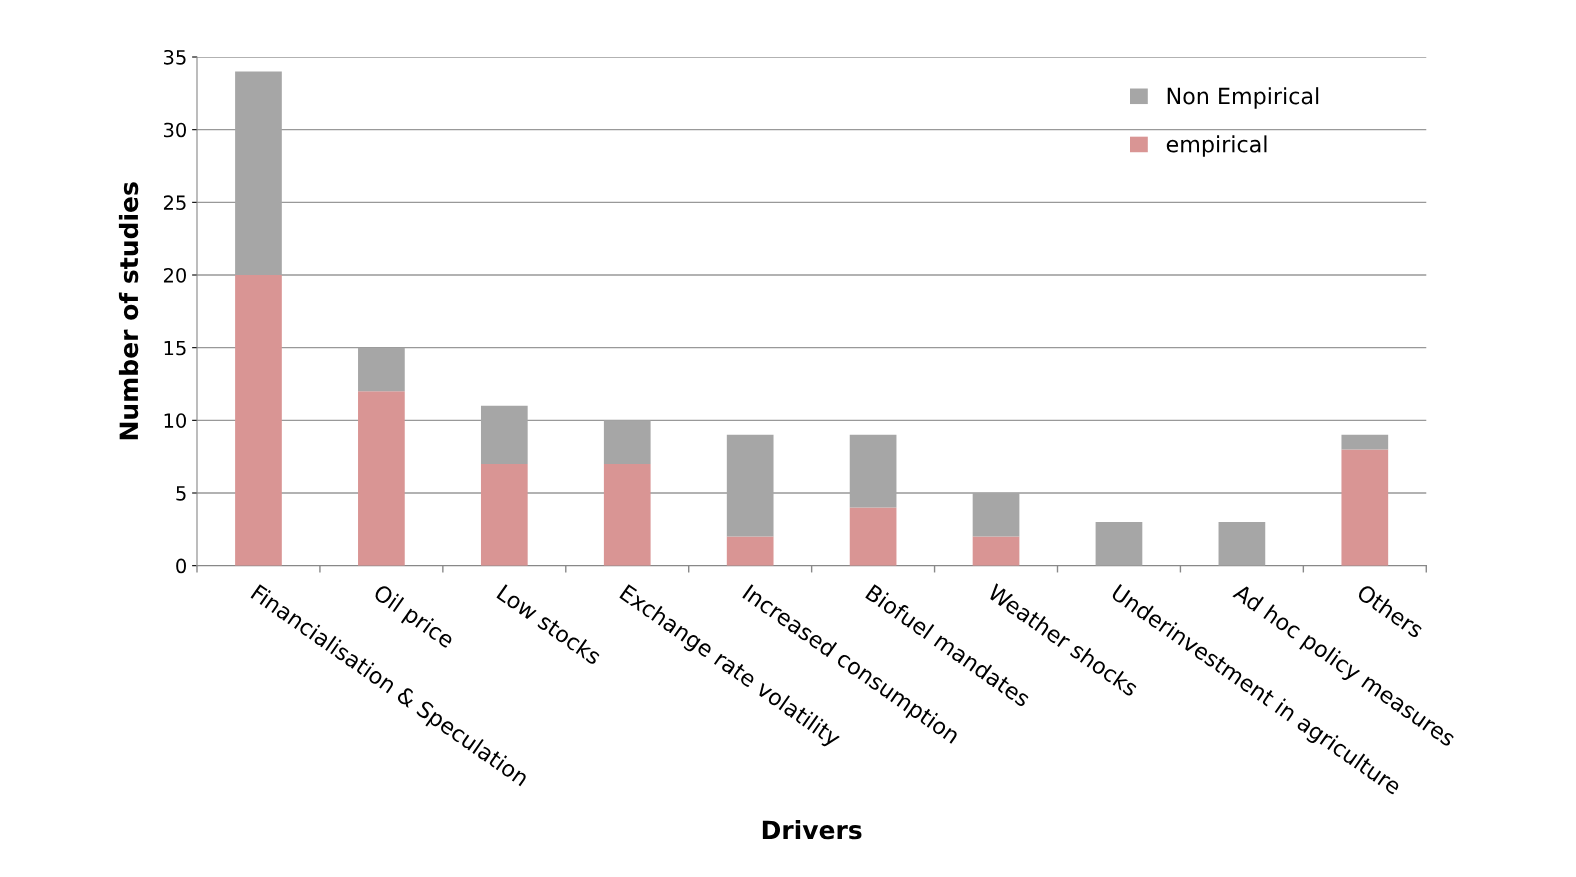  Describe the element at coordinates (175, 420) in the screenshot. I see `y-tick-label: 10` at that location.